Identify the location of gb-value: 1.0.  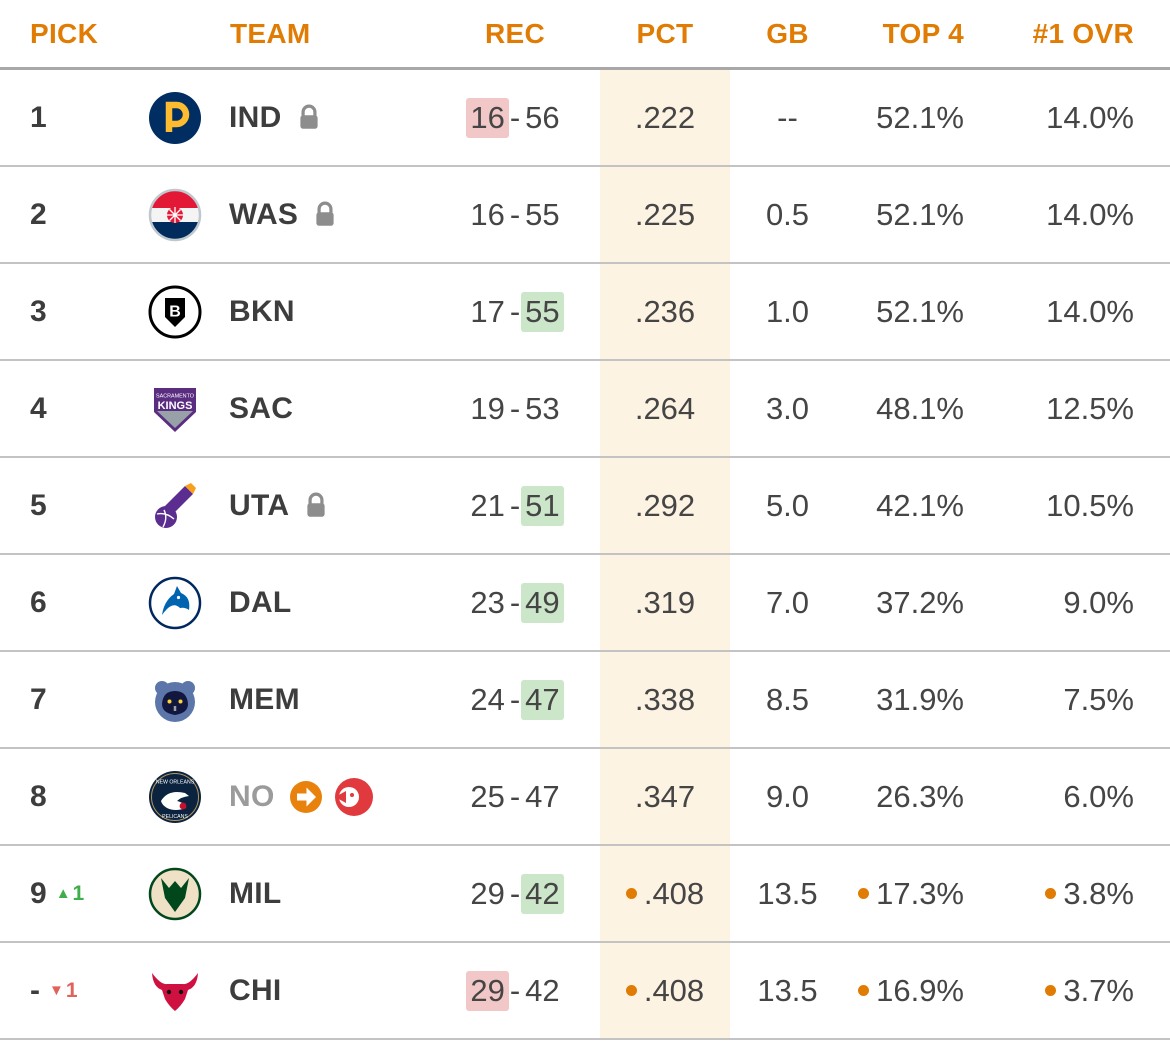
(787, 311).